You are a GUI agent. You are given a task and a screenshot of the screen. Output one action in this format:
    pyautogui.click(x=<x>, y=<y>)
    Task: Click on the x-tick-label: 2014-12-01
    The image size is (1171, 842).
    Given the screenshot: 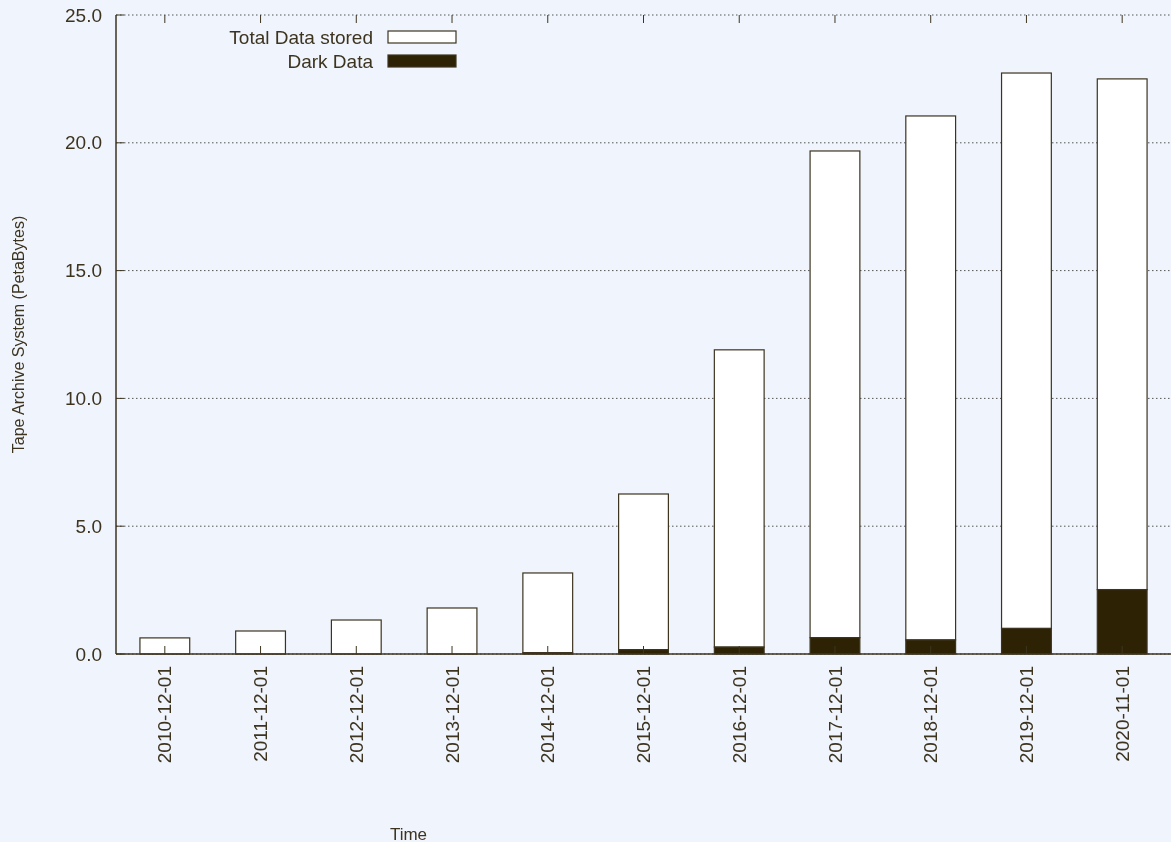 What is the action you would take?
    pyautogui.click(x=548, y=715)
    